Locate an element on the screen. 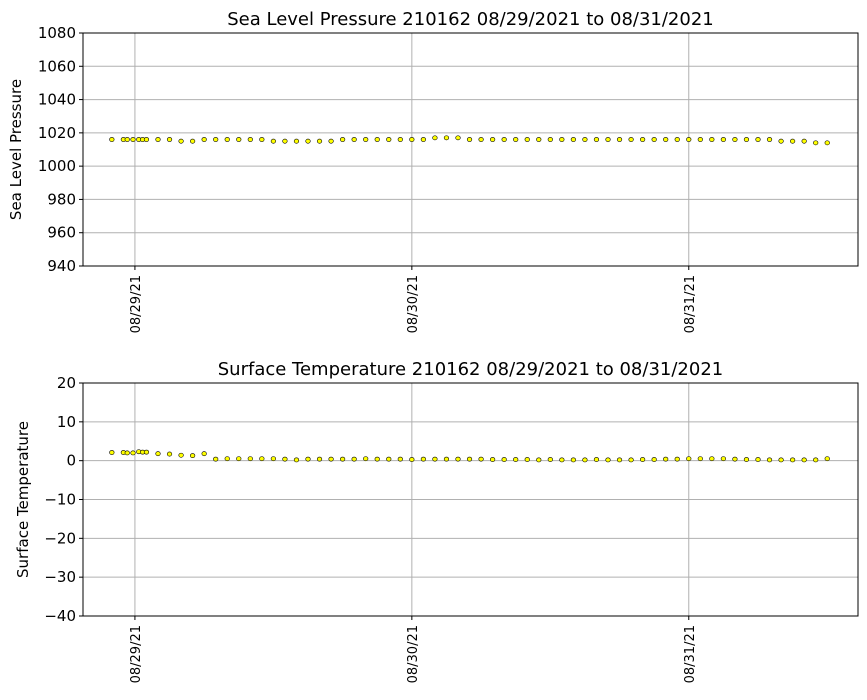  y-tick-label: 10 is located at coordinates (66, 422).